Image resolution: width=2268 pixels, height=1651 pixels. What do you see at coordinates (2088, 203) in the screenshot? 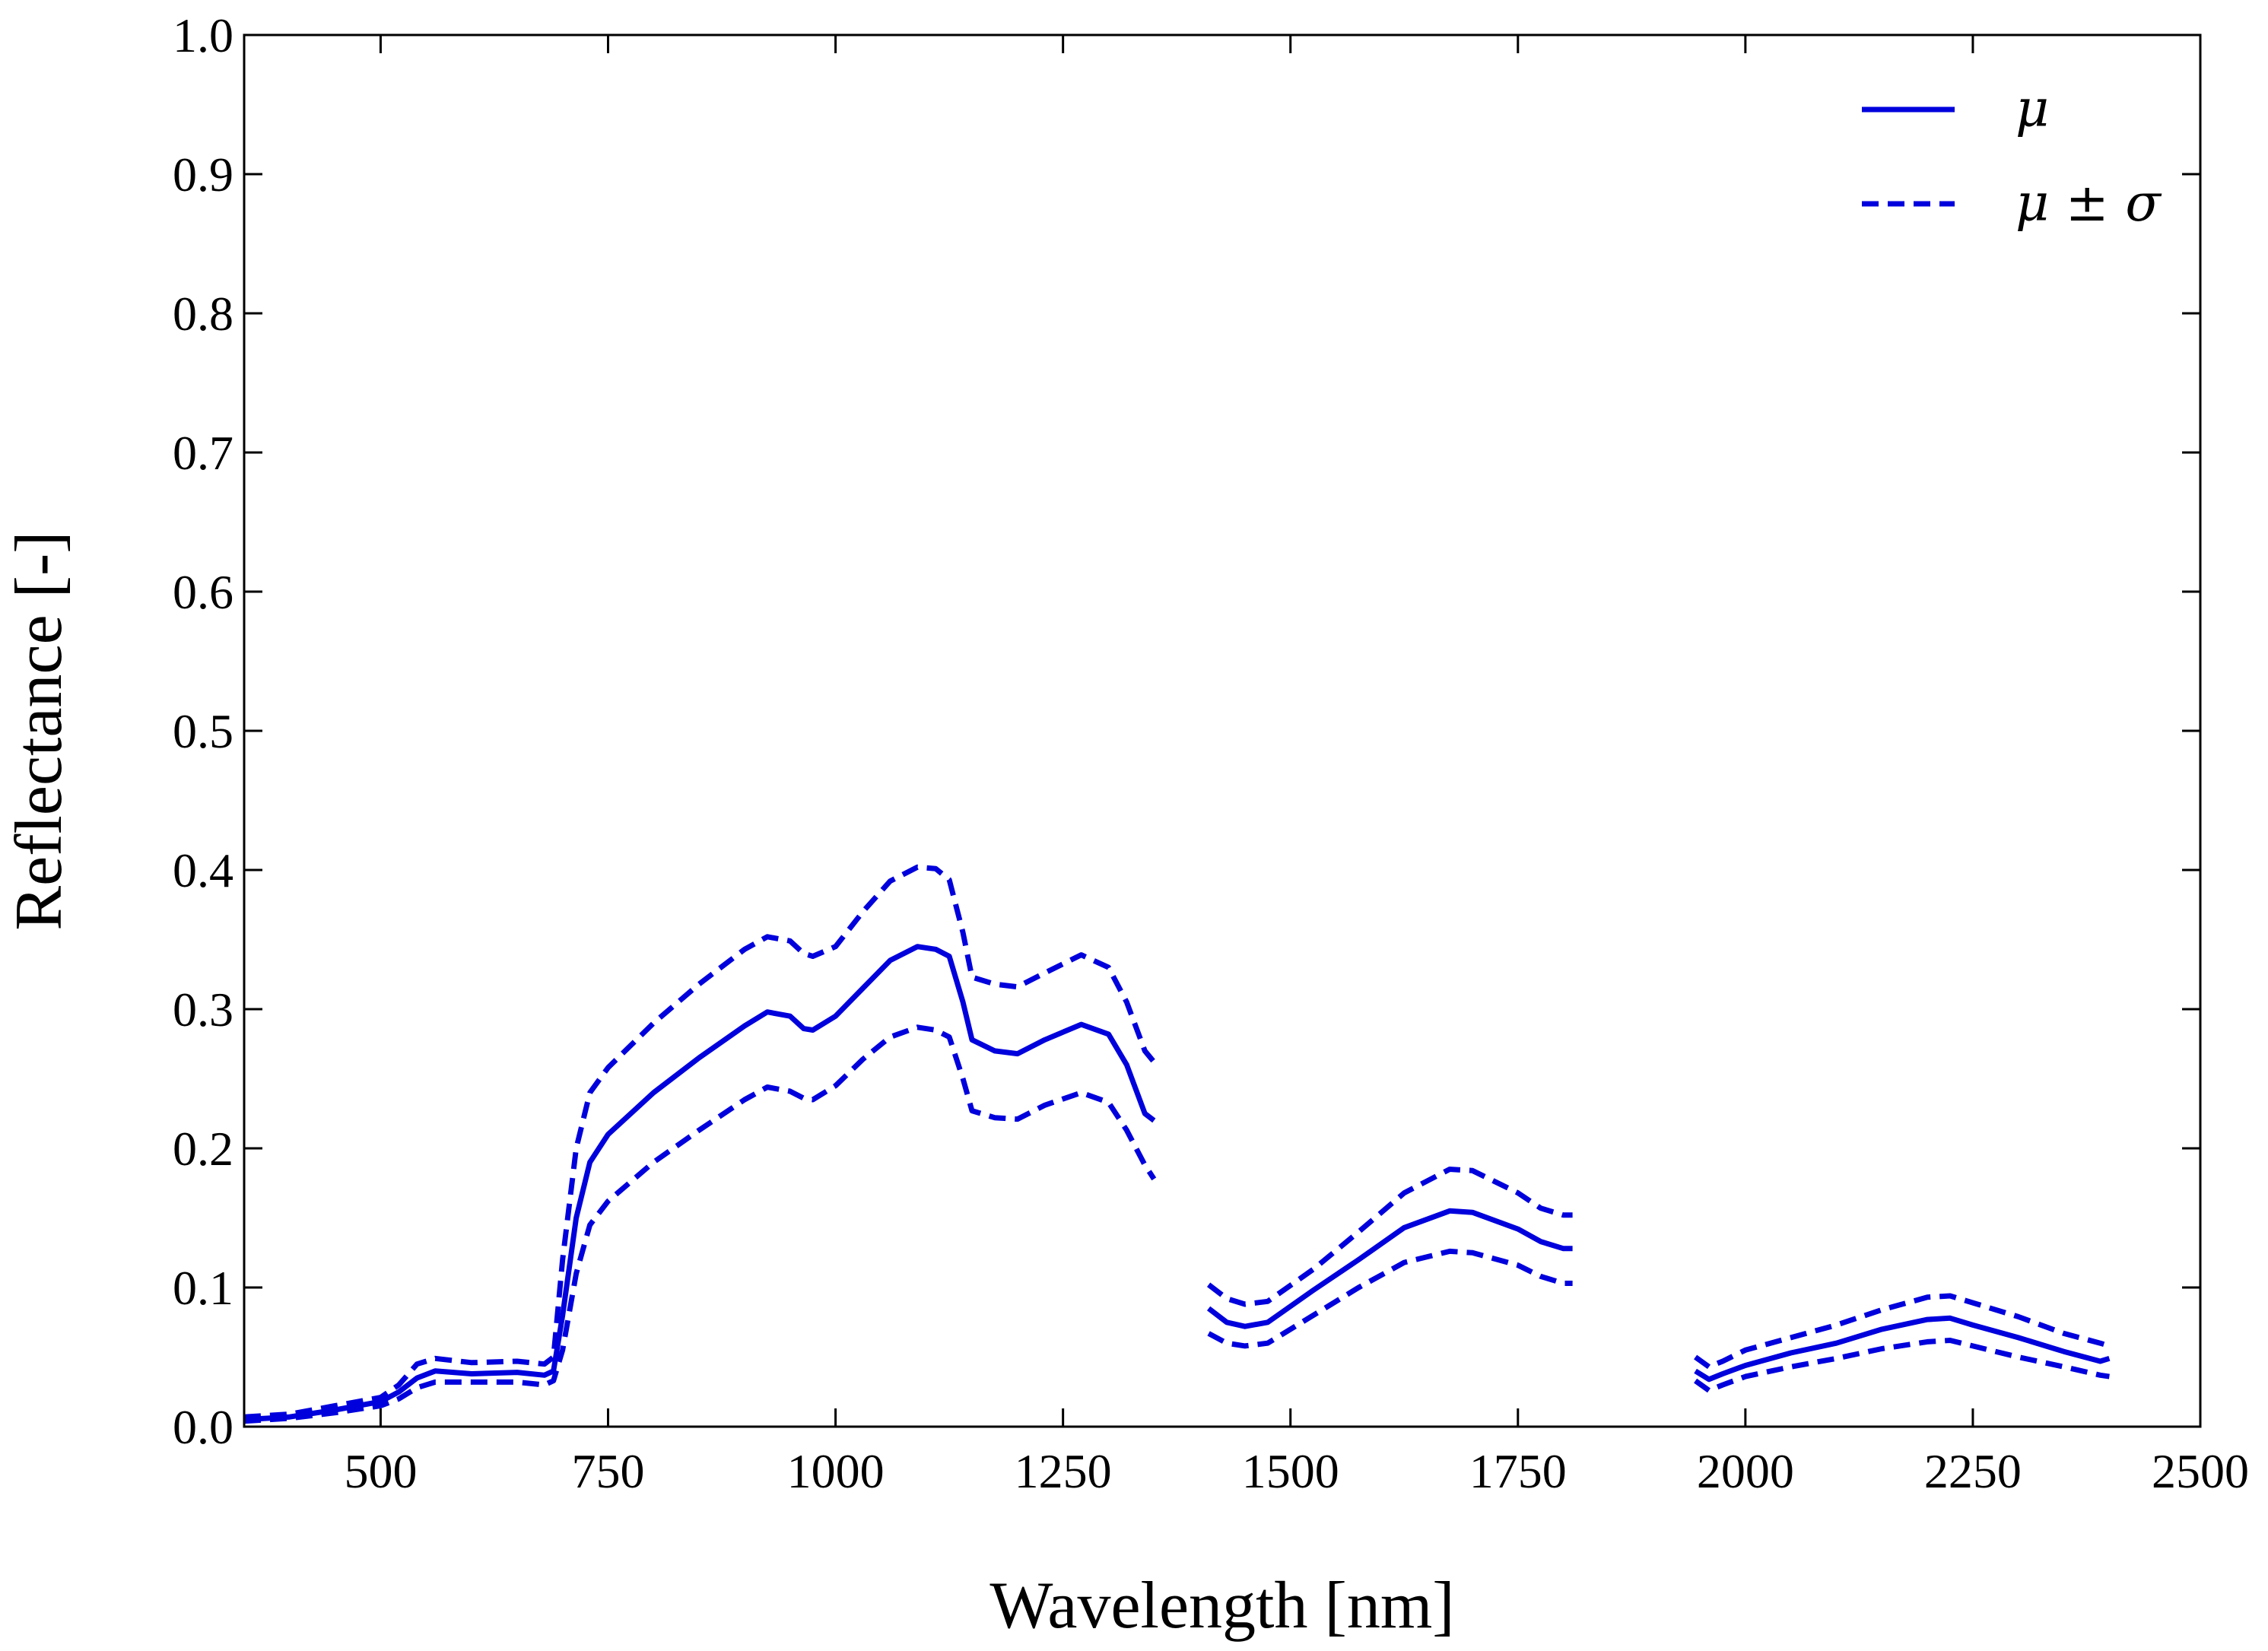
I see `legend-label-mu-pm-sigma: μ ± σ` at bounding box center [2088, 203].